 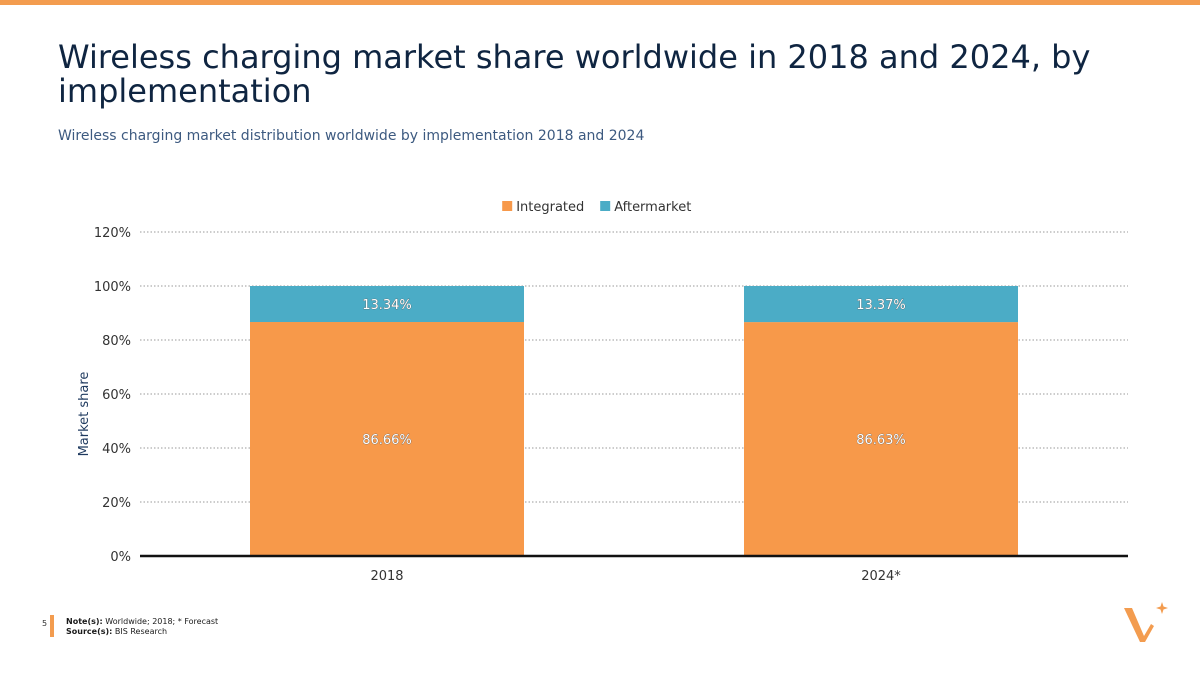 I want to click on data-label: 13.37%, so click(x=881, y=305).